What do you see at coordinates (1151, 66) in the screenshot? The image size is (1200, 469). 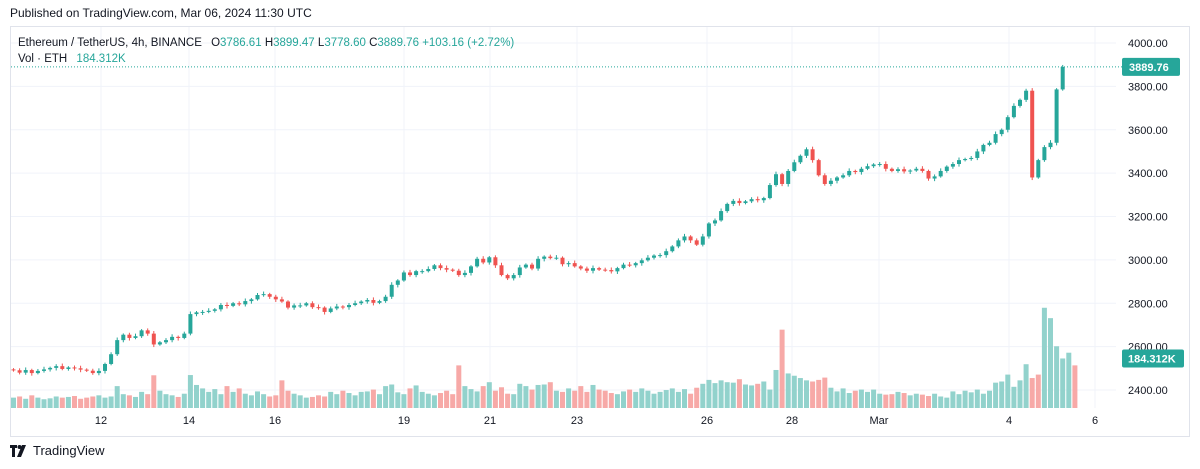 I see `last-price-tag: 3889.76` at bounding box center [1151, 66].